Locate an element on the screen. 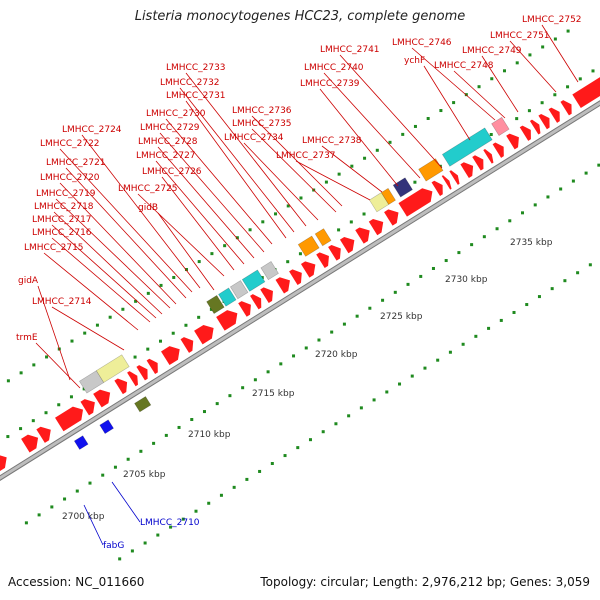 This screenshot has width=600, height=600. gene-label: LMHCC_2737 is located at coordinates (306, 156).